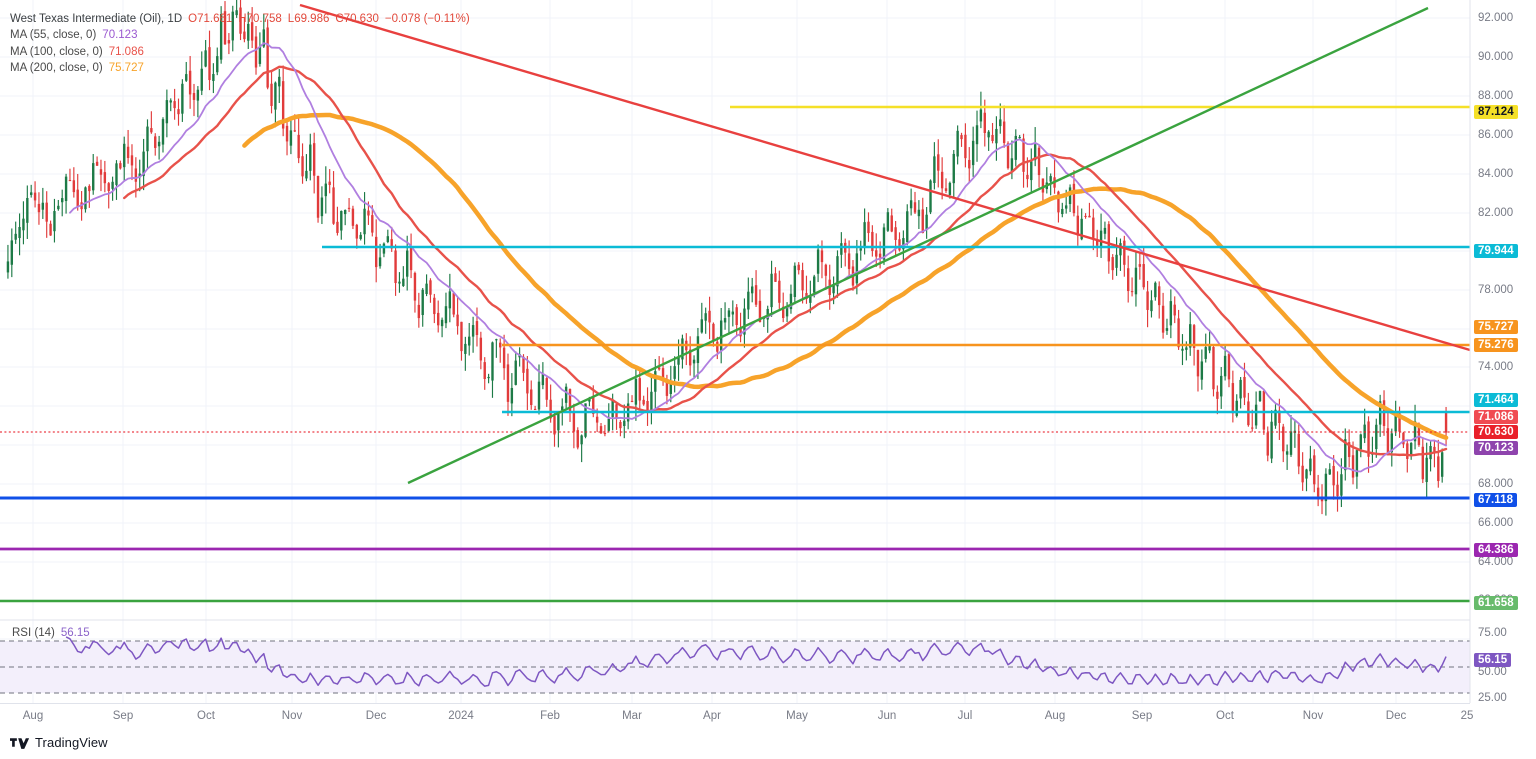 This screenshot has height=759, width=1536. Describe the element at coordinates (1496, 213) in the screenshot. I see `price-axis-tick: 82.000` at that location.